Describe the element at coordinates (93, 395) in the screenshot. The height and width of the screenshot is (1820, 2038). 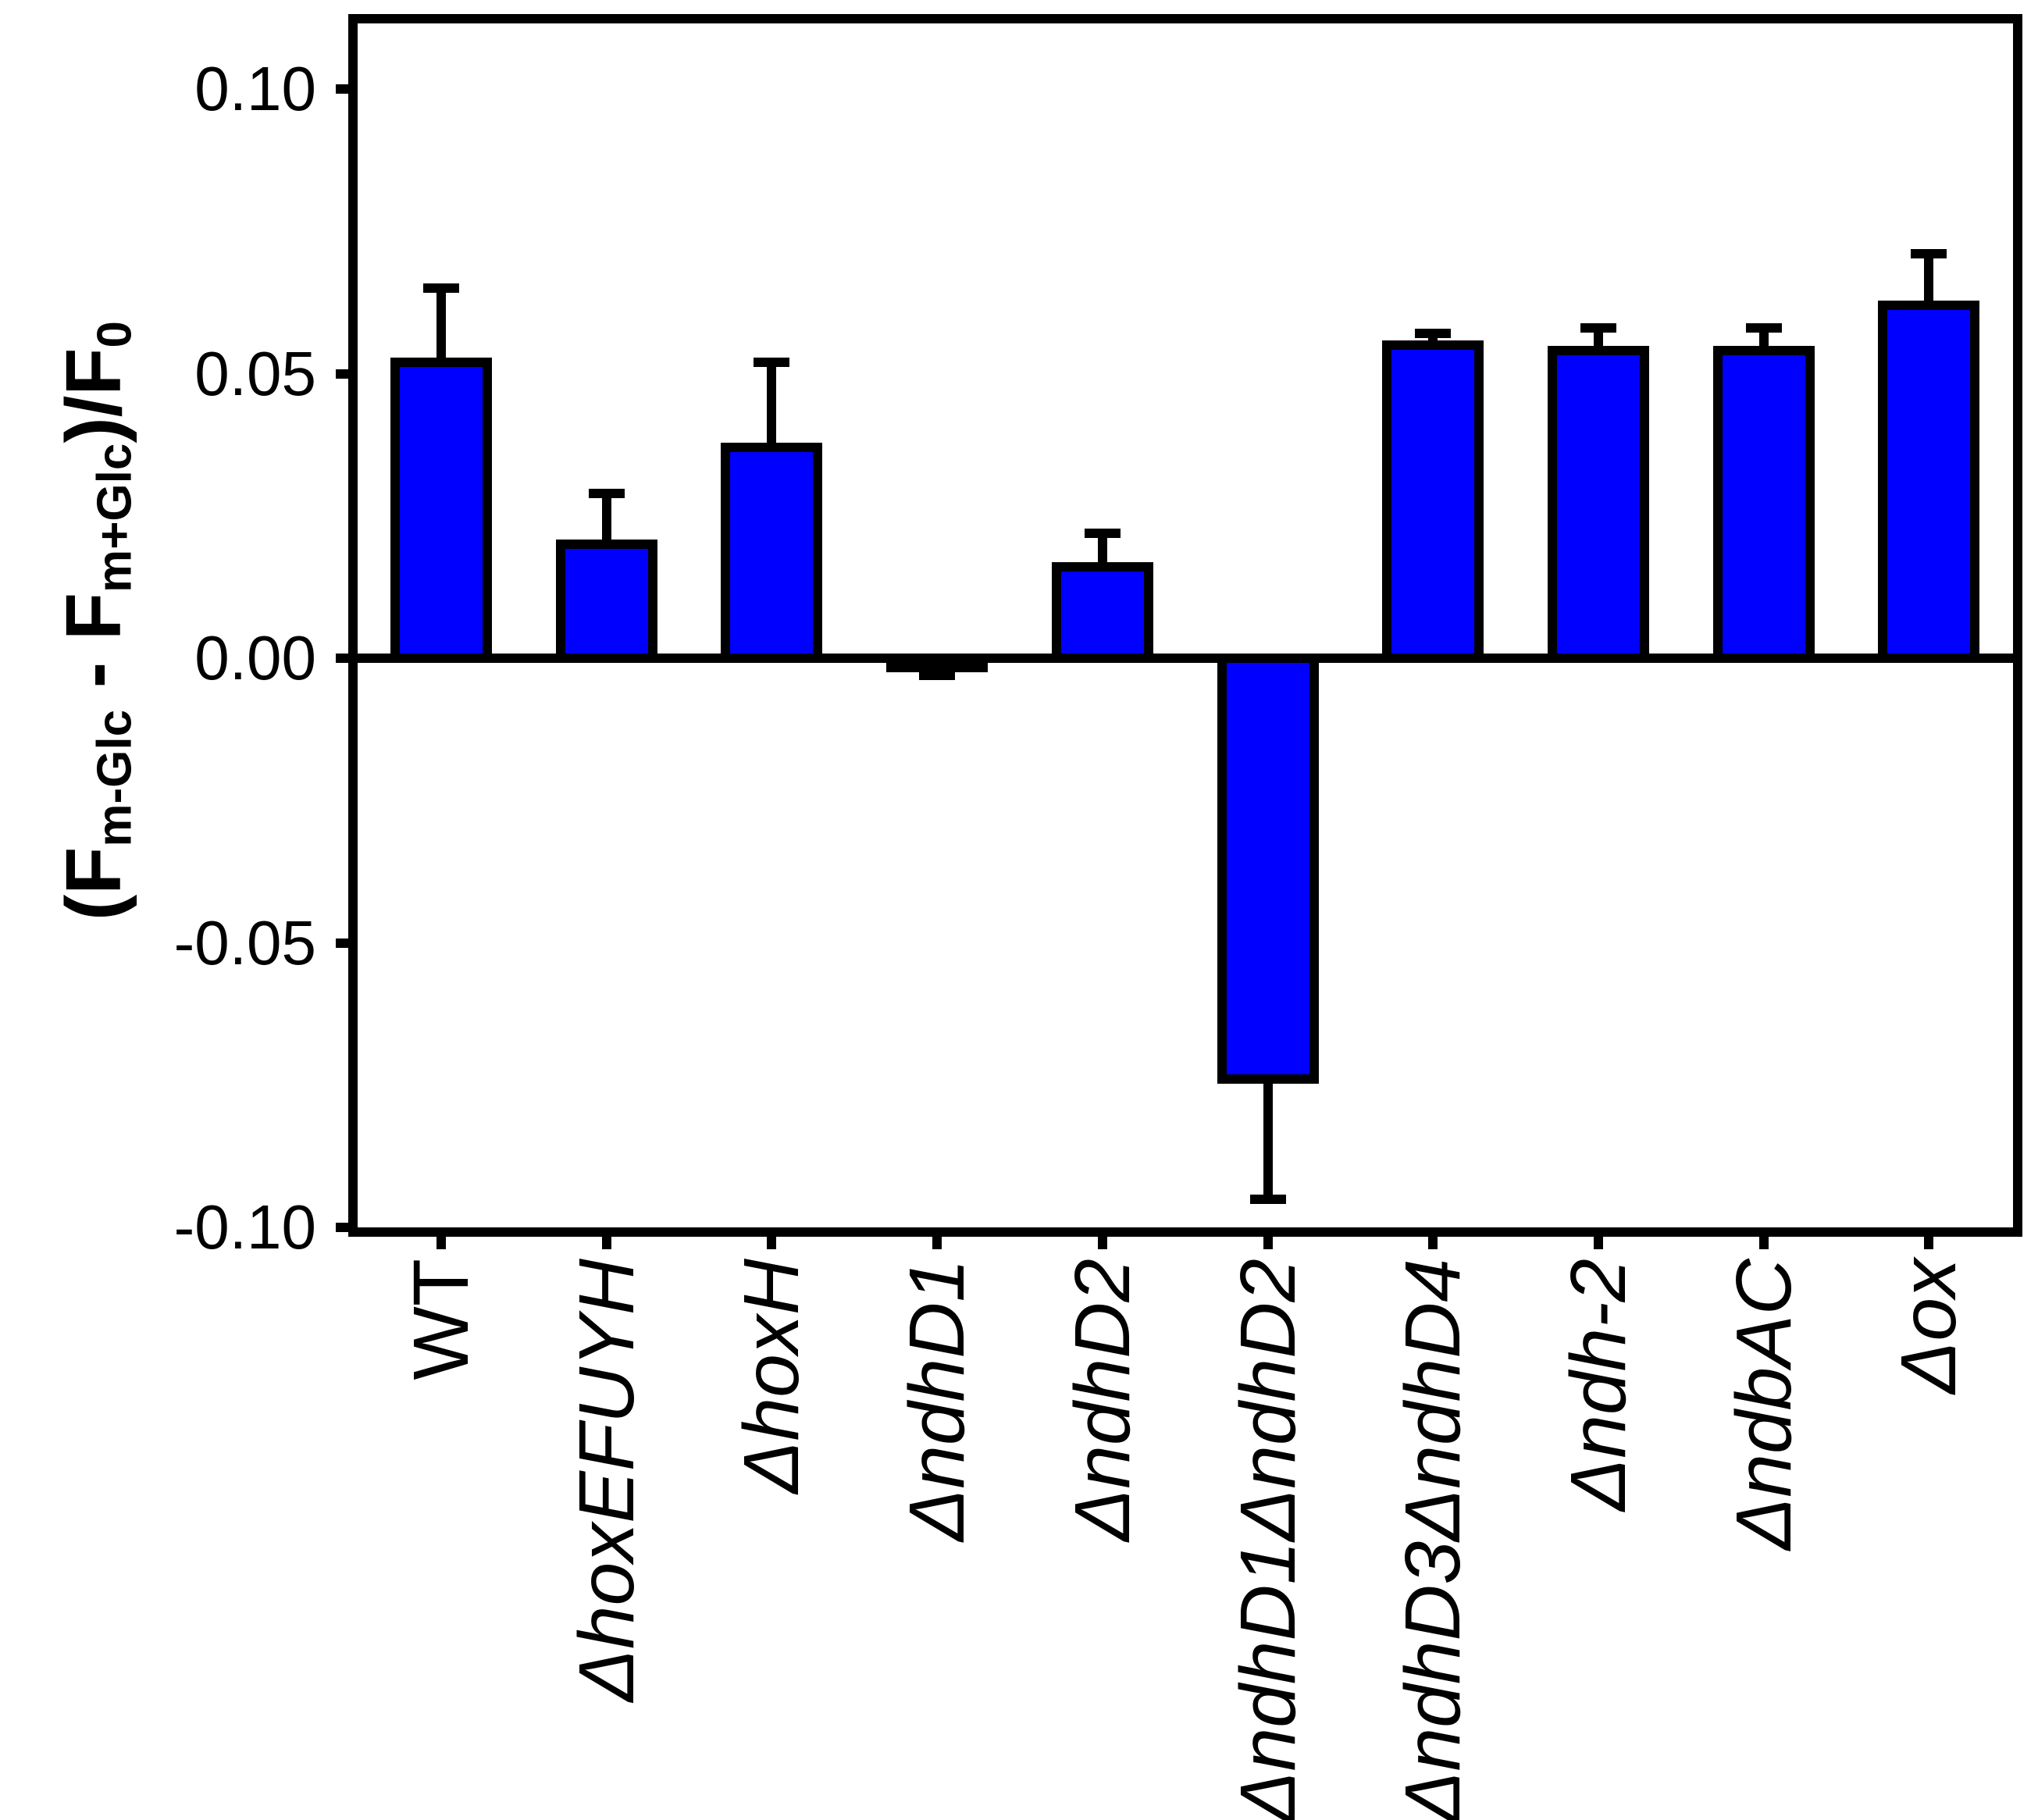
I see `y-axis-title-text: )/F` at that location.